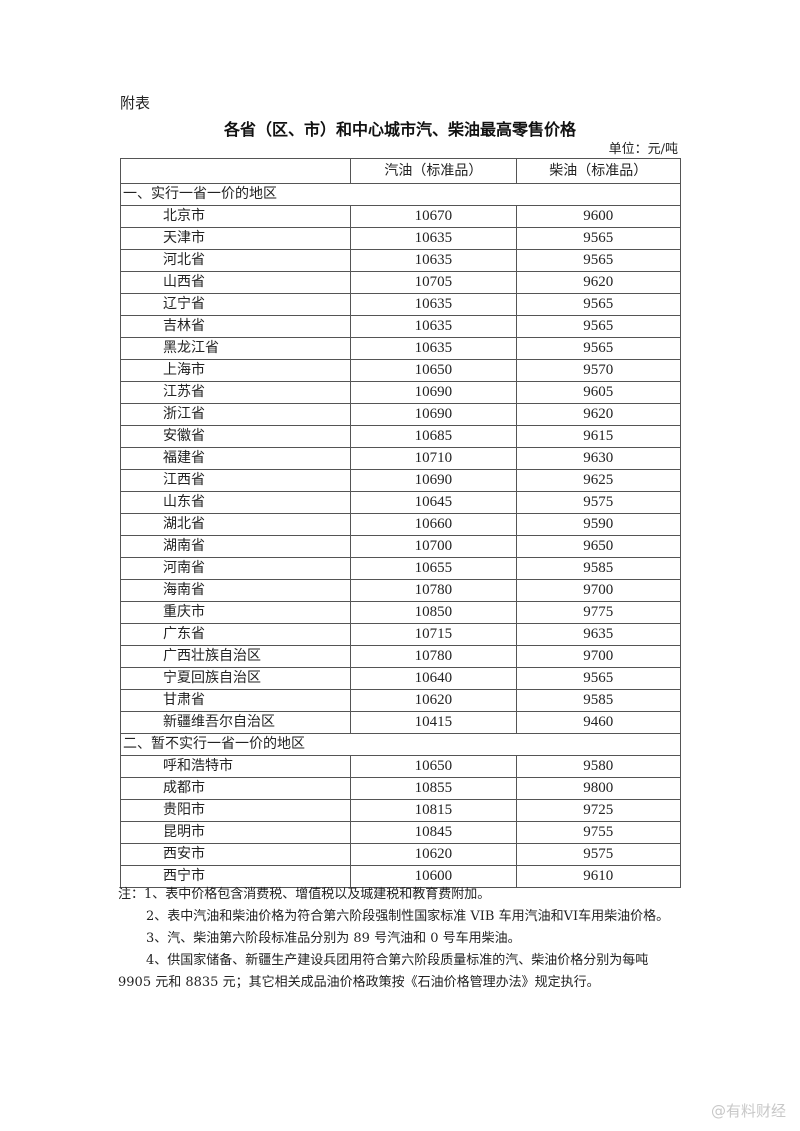 The height and width of the screenshot is (1131, 800). I want to click on diesel-price-cell: 9755, so click(598, 832).